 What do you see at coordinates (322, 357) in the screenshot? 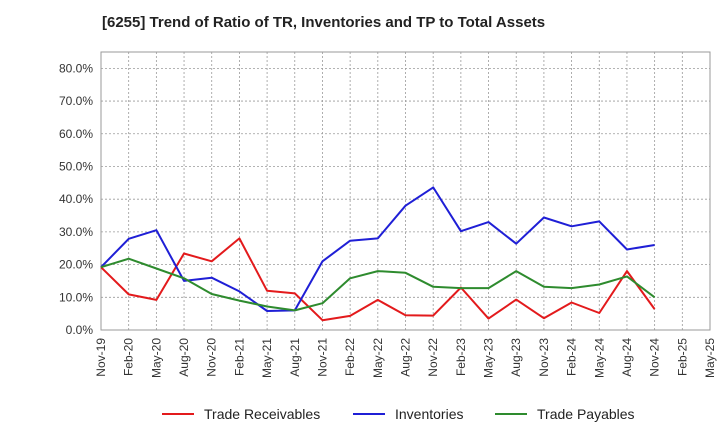
I see `x-tick-label: Nov-21` at bounding box center [322, 357].